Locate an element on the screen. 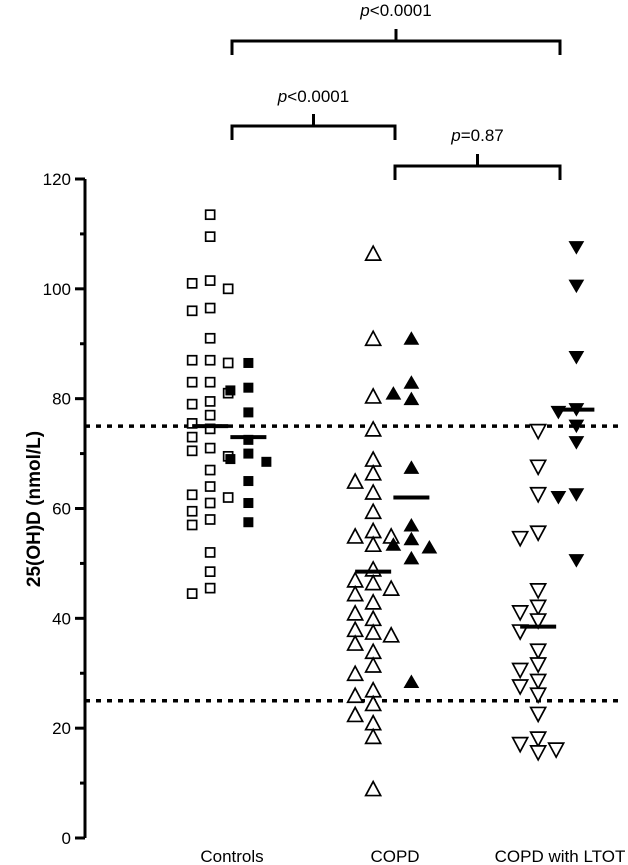 The image size is (628, 865). y-axis: 0 20 40 60 80 100 120 is located at coordinates (65, 509).